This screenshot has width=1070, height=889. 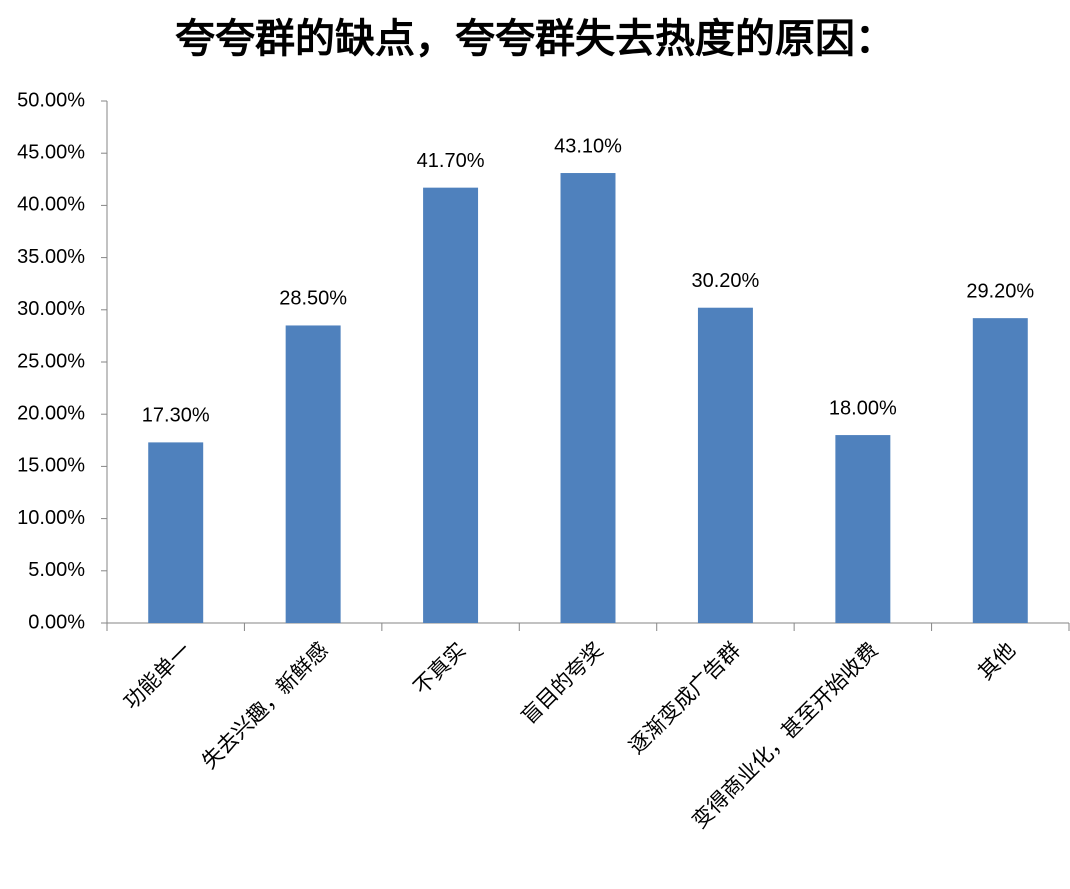 What do you see at coordinates (51, 413) in the screenshot?
I see `y-tick-label: 20.00%` at bounding box center [51, 413].